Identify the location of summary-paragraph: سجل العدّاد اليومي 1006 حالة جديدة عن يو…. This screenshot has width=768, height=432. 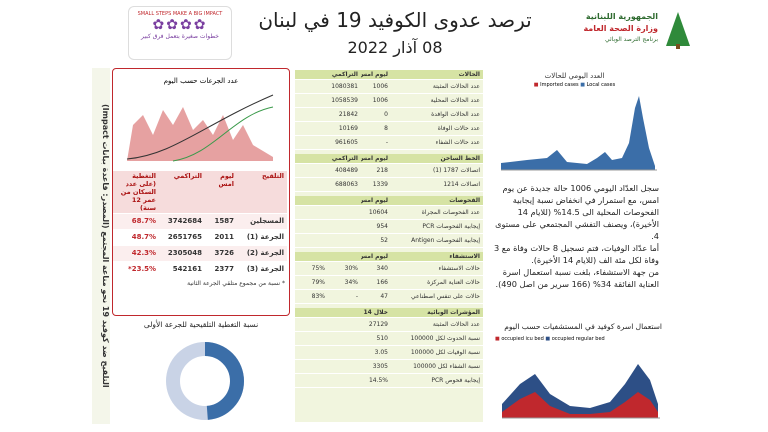
(577, 212).